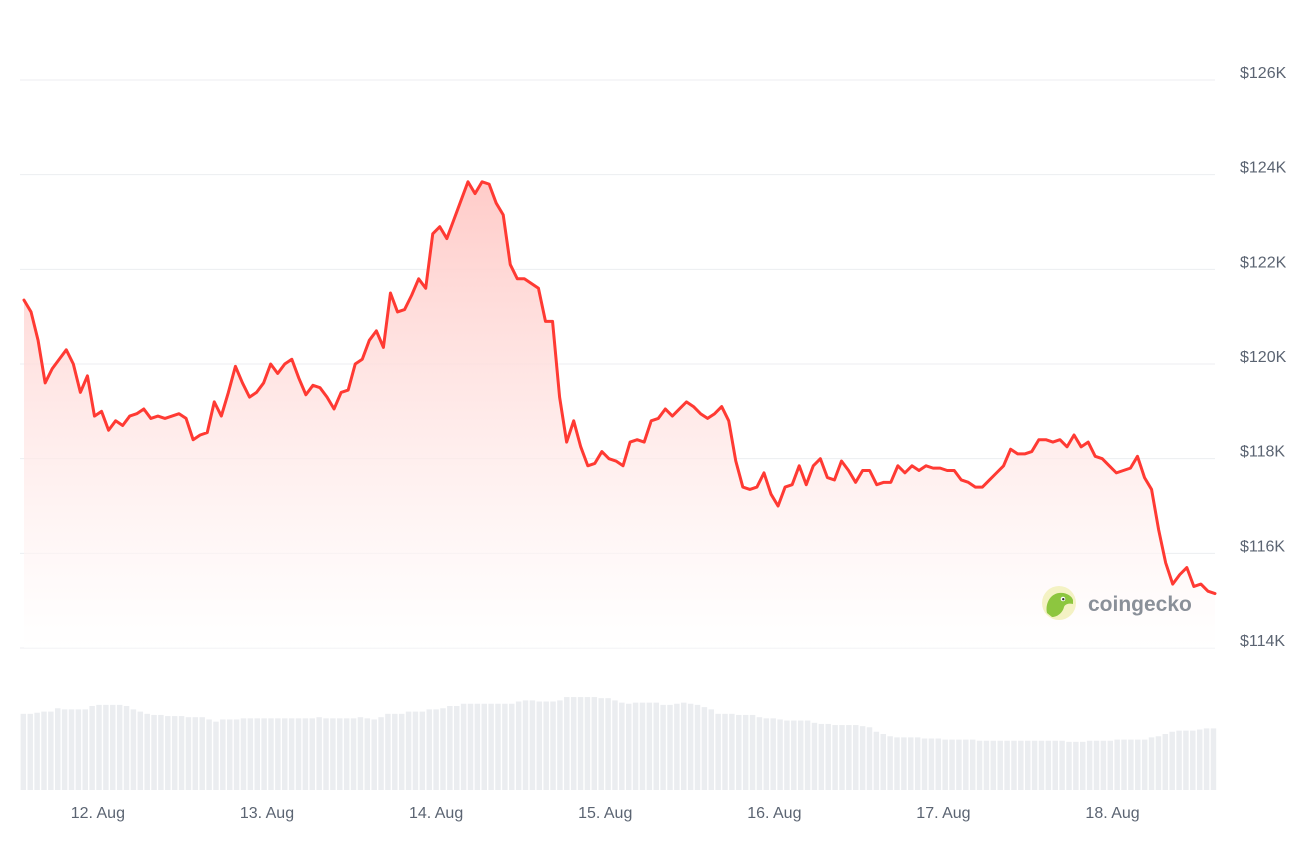 This screenshot has width=1310, height=844. What do you see at coordinates (1263, 73) in the screenshot?
I see `y-tick-label: $126K` at bounding box center [1263, 73].